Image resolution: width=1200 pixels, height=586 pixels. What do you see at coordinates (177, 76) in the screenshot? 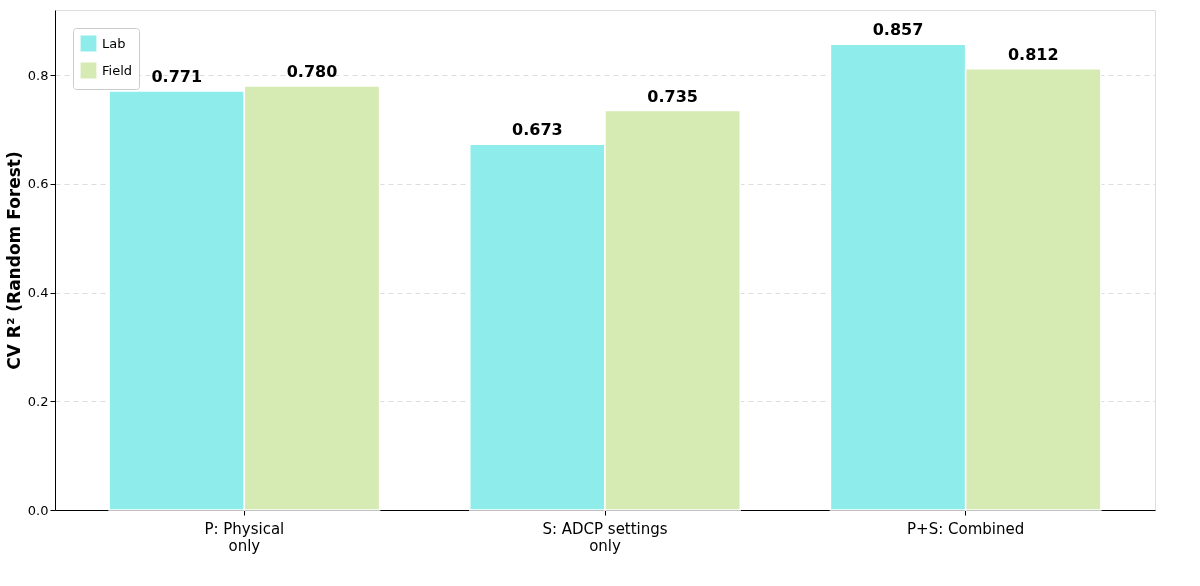
I see `data-label: 0.771` at bounding box center [177, 76].